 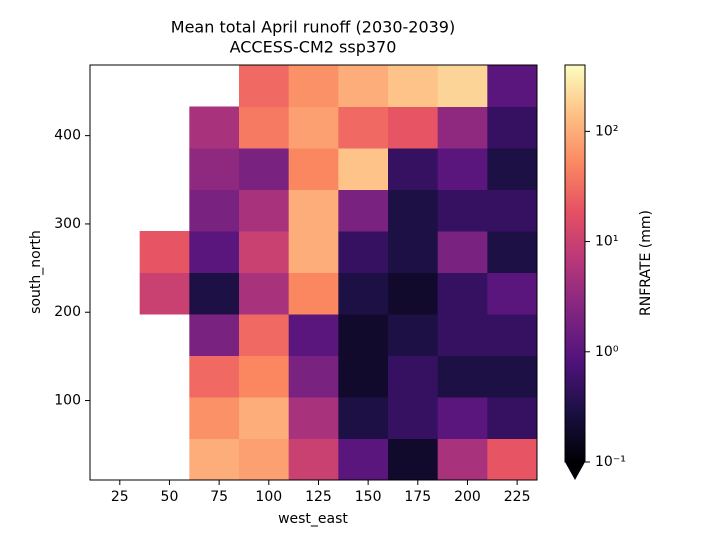 What do you see at coordinates (318, 497) in the screenshot?
I see `x-tick-label: 125` at bounding box center [318, 497].